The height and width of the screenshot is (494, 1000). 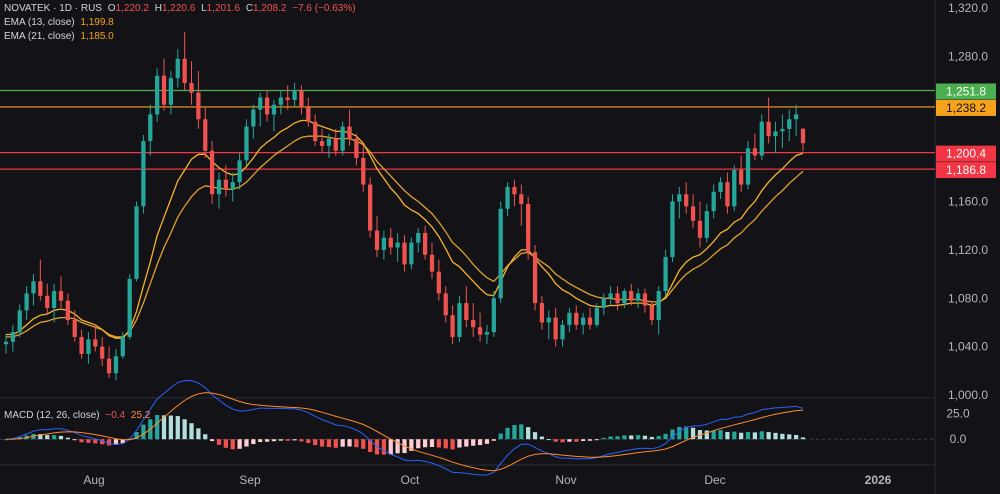 What do you see at coordinates (410, 480) in the screenshot?
I see `time-tick-label: Oct` at bounding box center [410, 480].